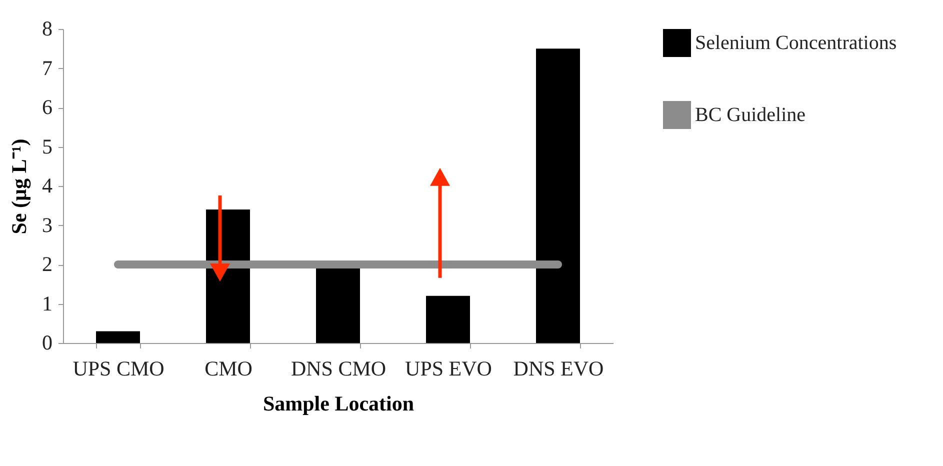 This screenshot has height=466, width=943. Describe the element at coordinates (750, 115) in the screenshot. I see `legend-label: BC Guideline` at that location.